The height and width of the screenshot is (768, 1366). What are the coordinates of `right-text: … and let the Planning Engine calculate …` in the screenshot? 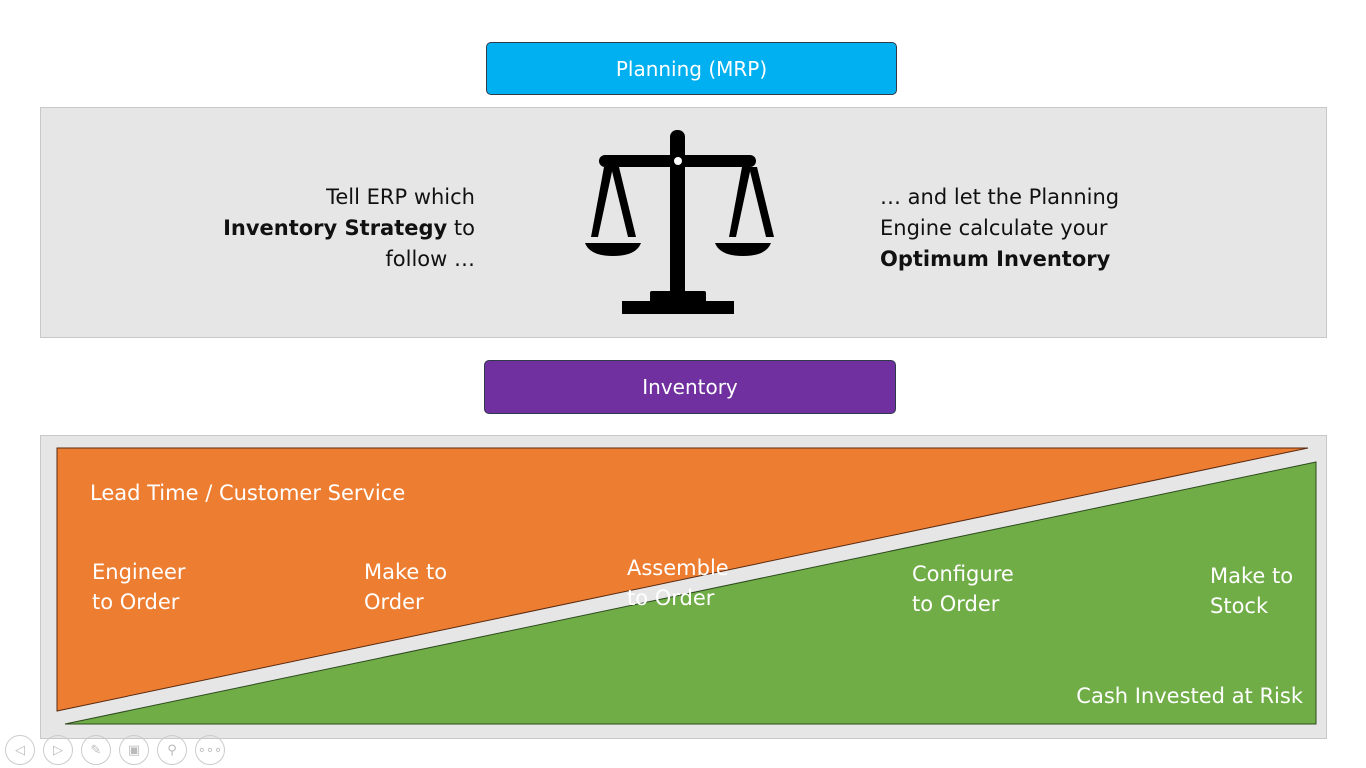 It's located at (999, 228).